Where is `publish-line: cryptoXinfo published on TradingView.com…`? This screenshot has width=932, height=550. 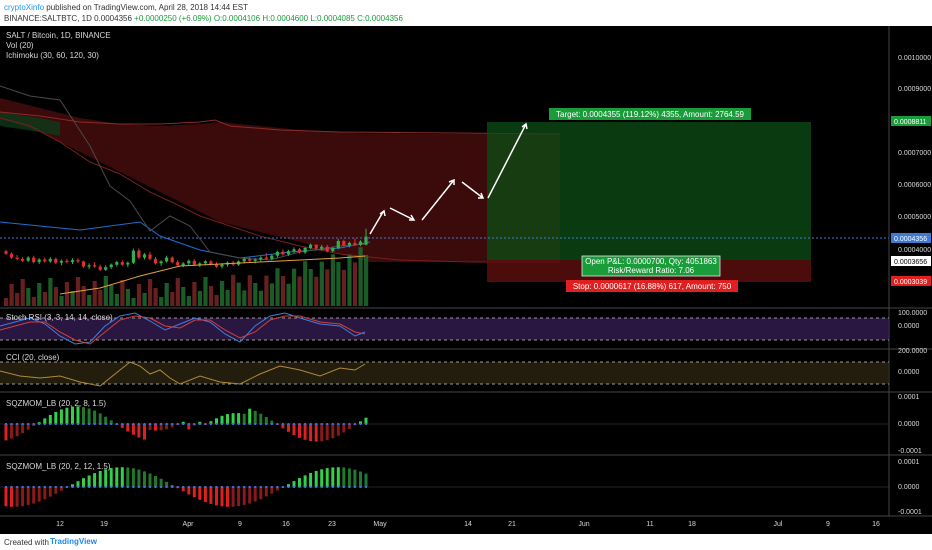 publish-line: cryptoXinfo published on TradingView.com… is located at coordinates (126, 7).